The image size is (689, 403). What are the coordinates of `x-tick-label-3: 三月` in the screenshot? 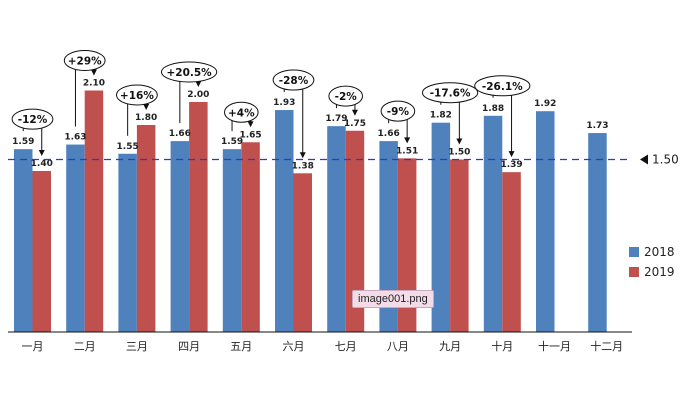 It's located at (137, 346).